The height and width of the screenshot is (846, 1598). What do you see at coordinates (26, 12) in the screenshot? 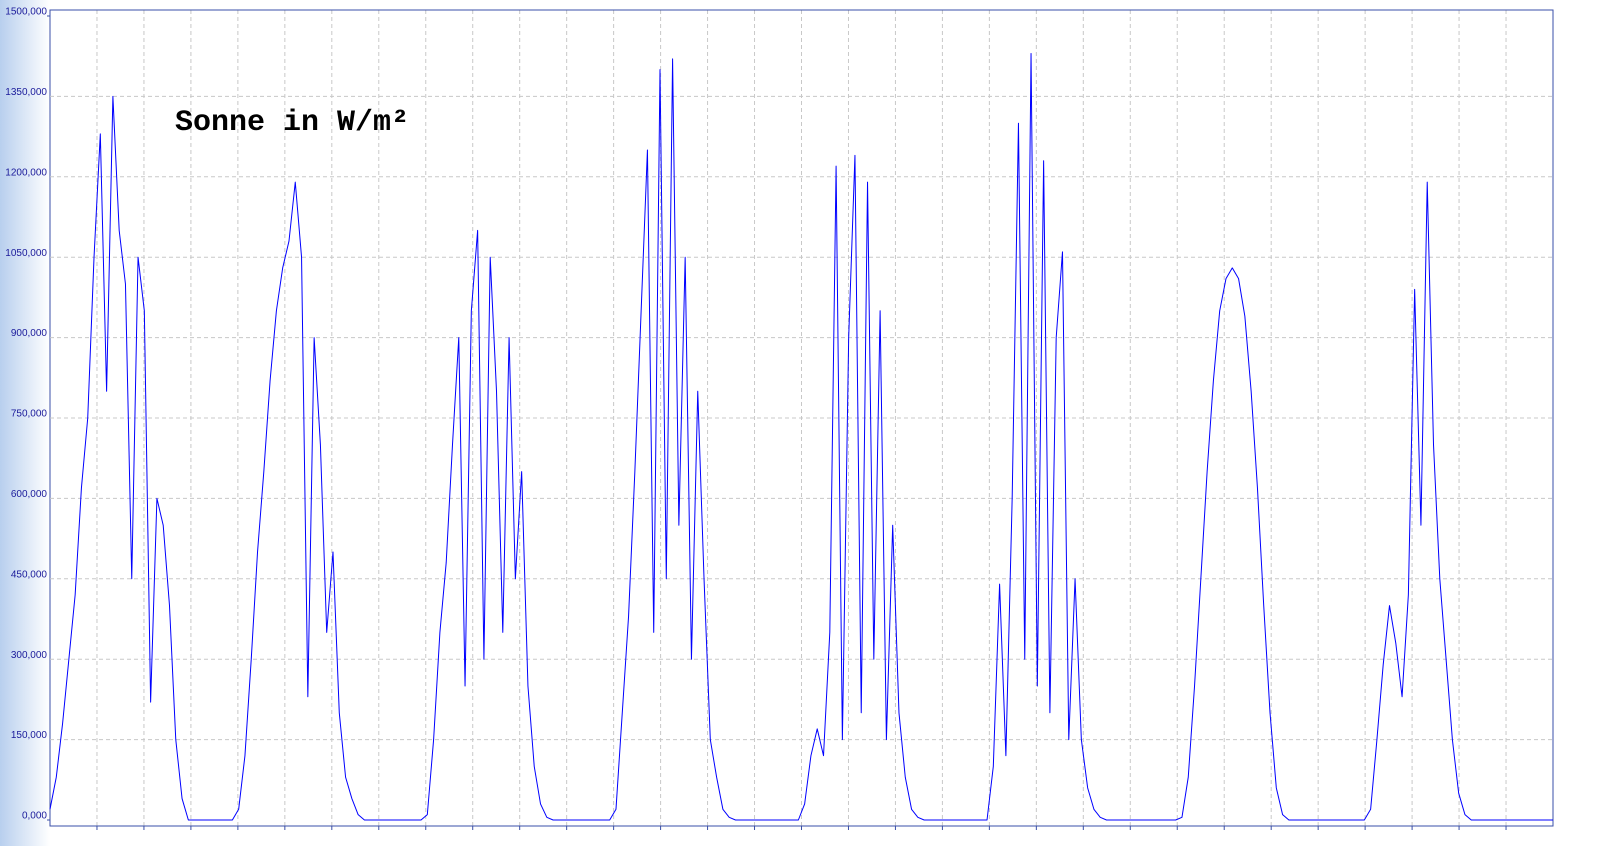
I see `y-tick-label: 1500,000` at bounding box center [26, 12].